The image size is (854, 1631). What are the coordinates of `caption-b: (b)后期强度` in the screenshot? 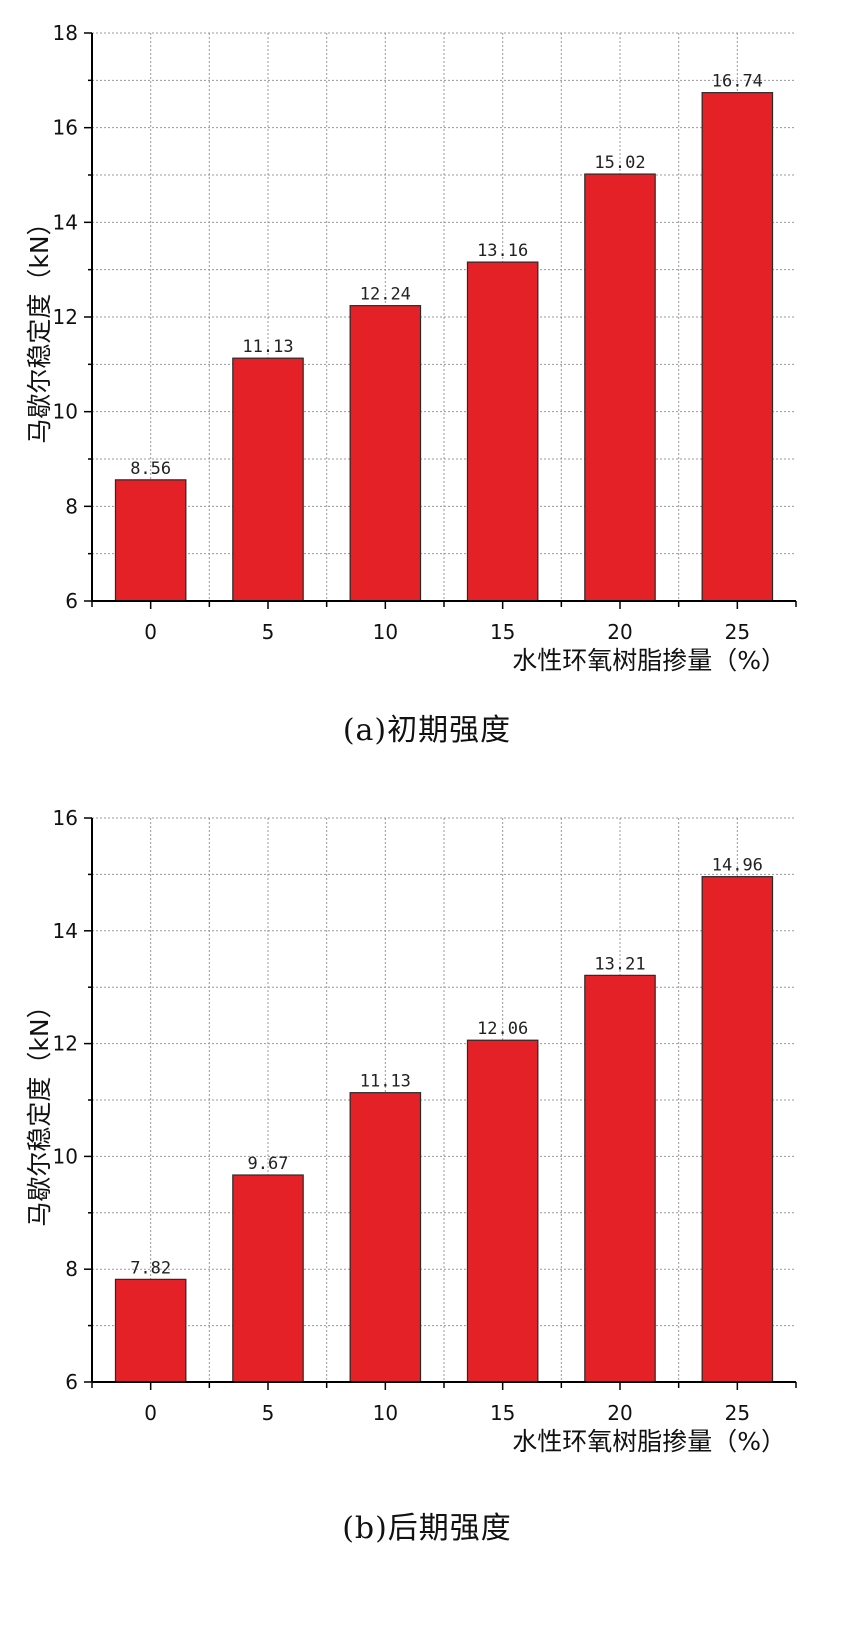 It's located at (427, 1528).